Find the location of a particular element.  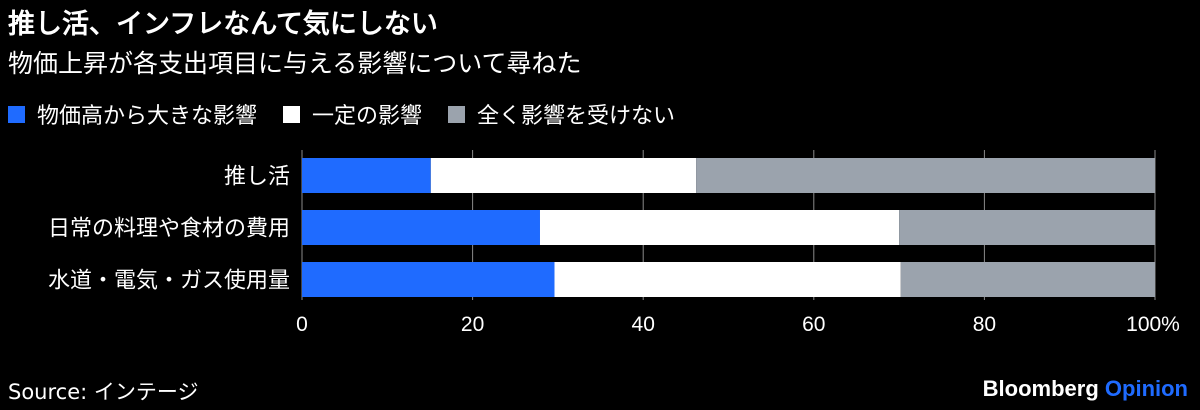

legend-item-major-impact: 物価高から大きな影響 is located at coordinates (132, 114).